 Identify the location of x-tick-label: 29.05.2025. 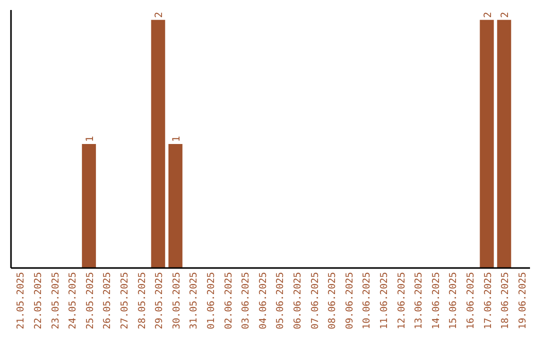
(160, 301).